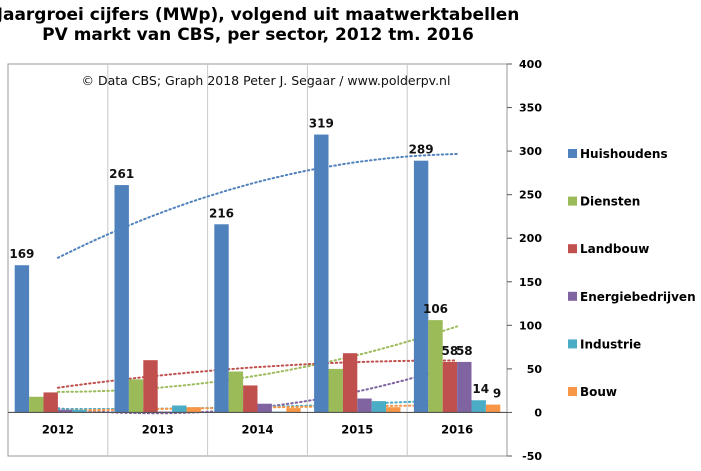 This screenshot has width=701, height=471. What do you see at coordinates (158, 429) in the screenshot?
I see `x-tick-label: 2013` at bounding box center [158, 429].